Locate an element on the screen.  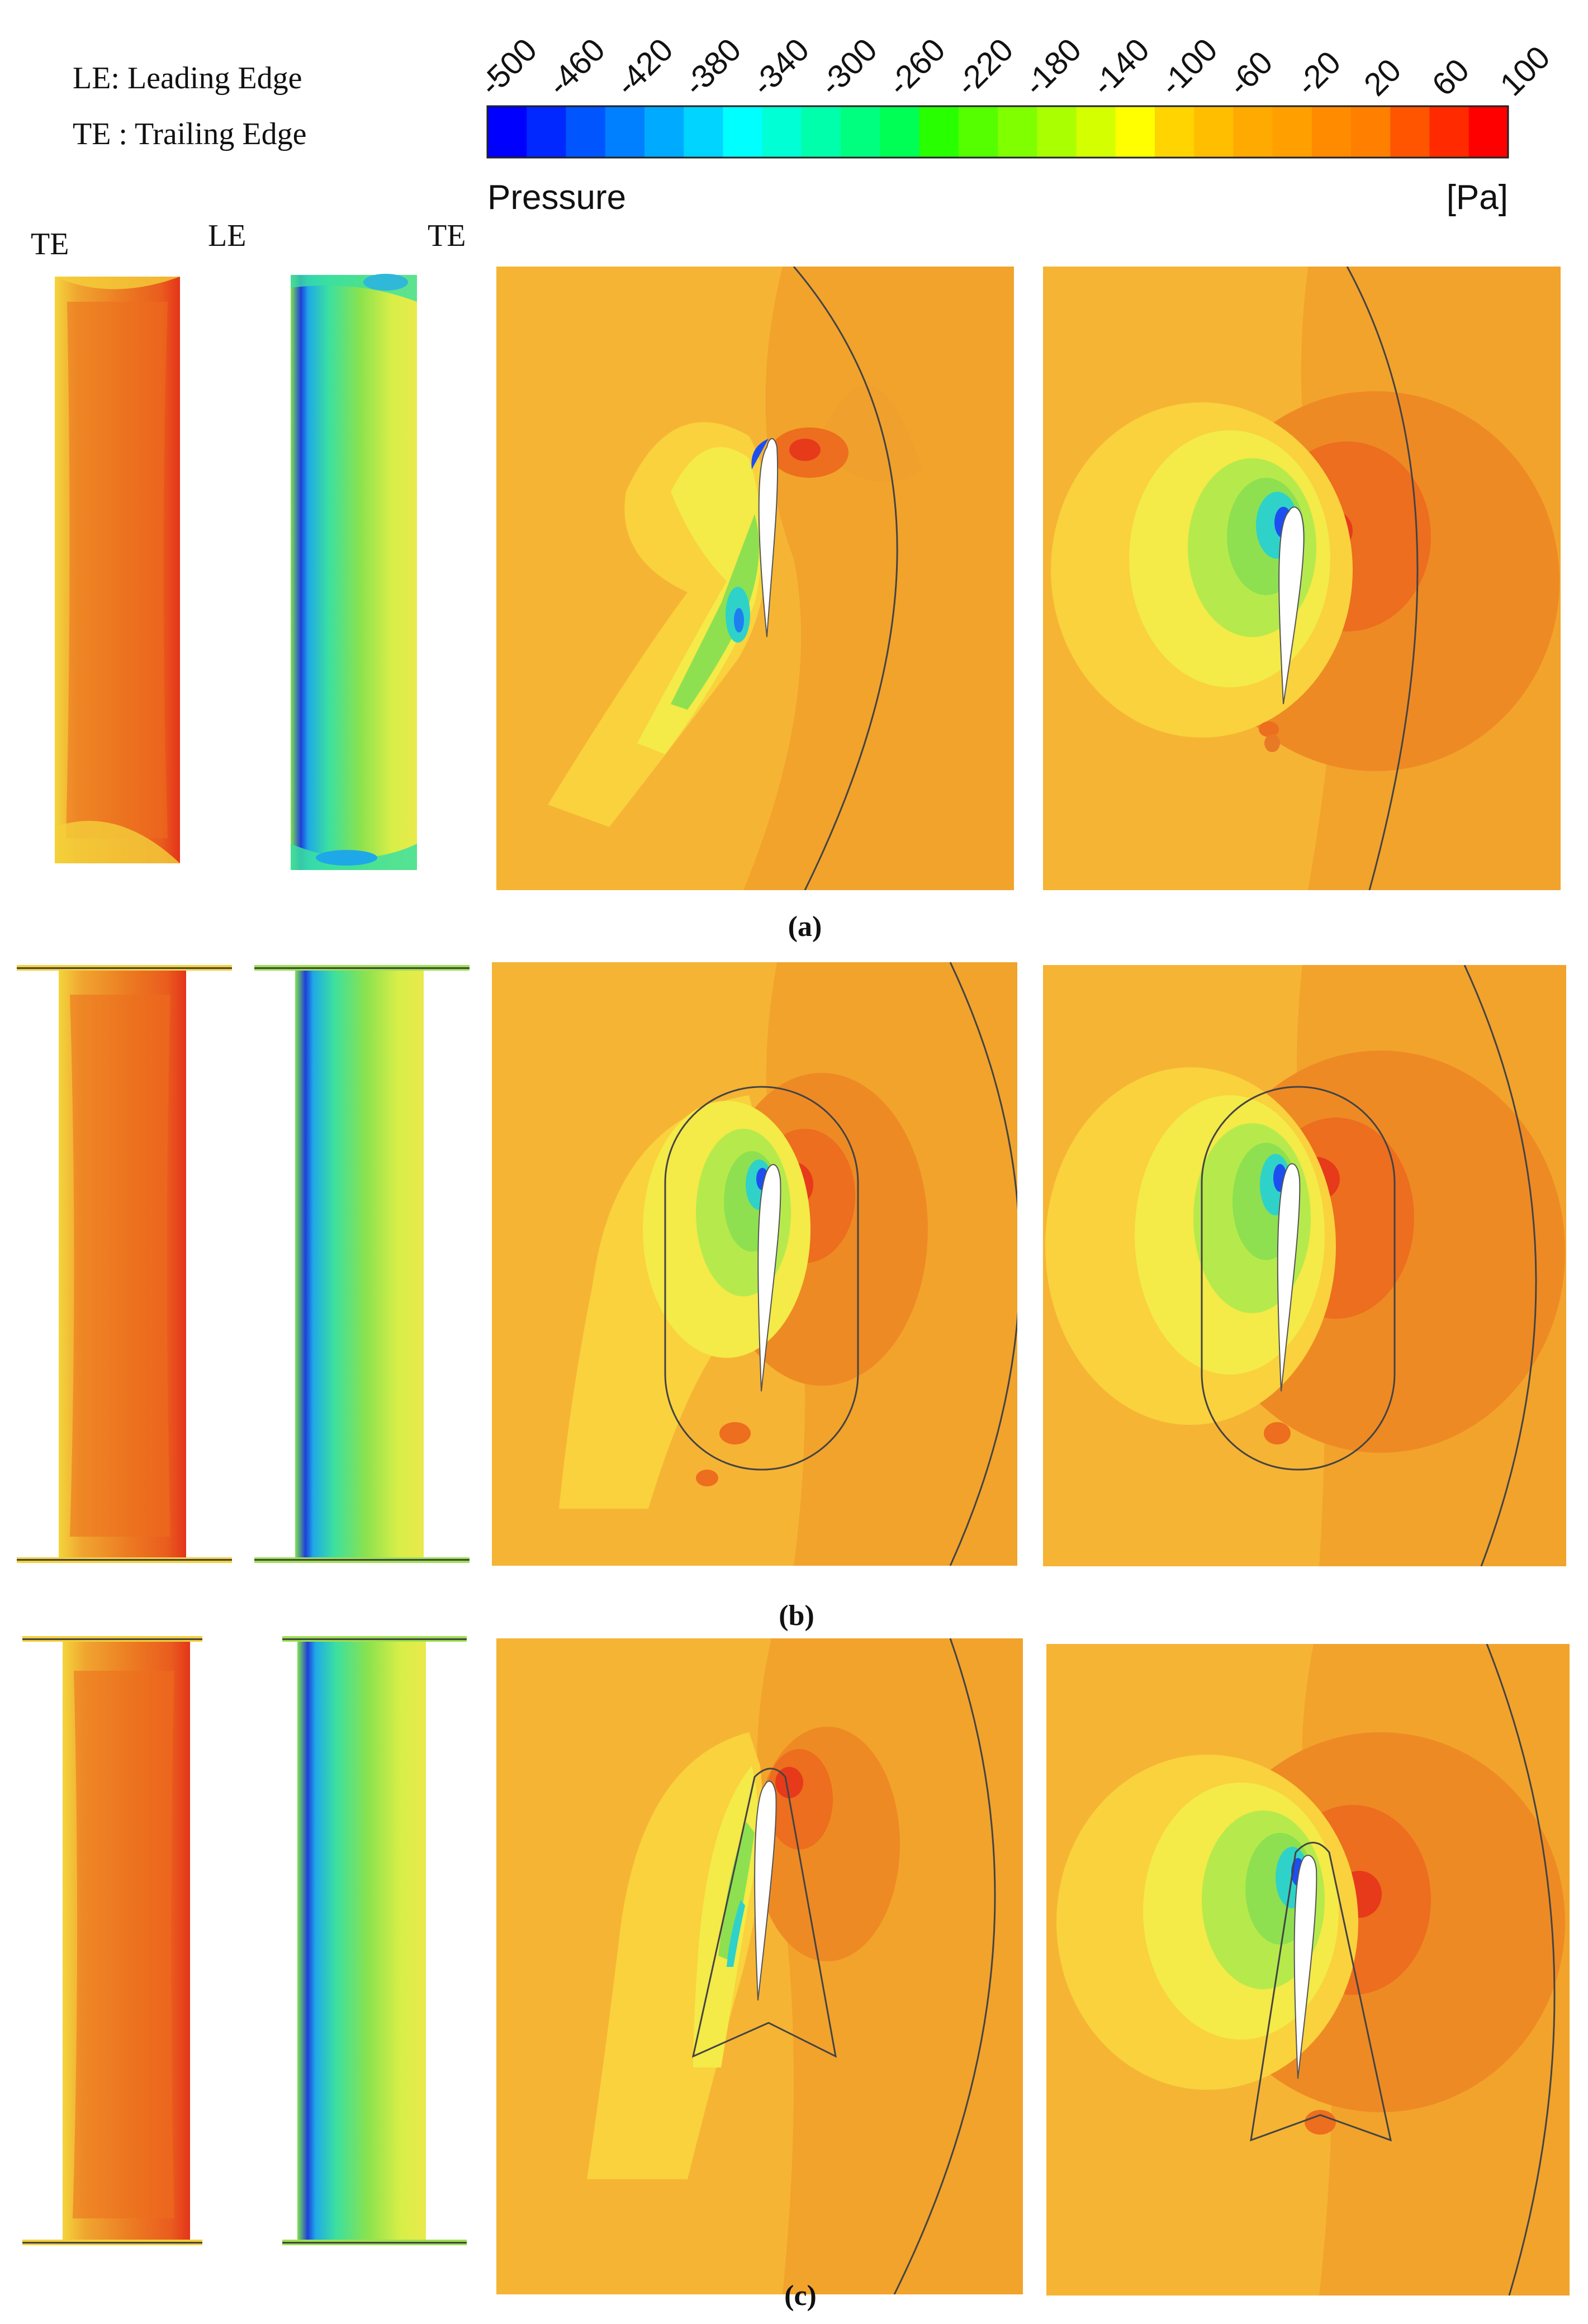
leading-edge-note: LE: Leading Edge is located at coordinates (187, 78).